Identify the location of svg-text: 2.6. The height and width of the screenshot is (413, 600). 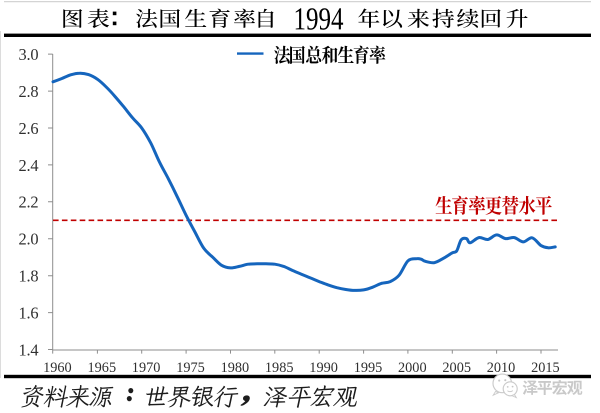
(29, 128).